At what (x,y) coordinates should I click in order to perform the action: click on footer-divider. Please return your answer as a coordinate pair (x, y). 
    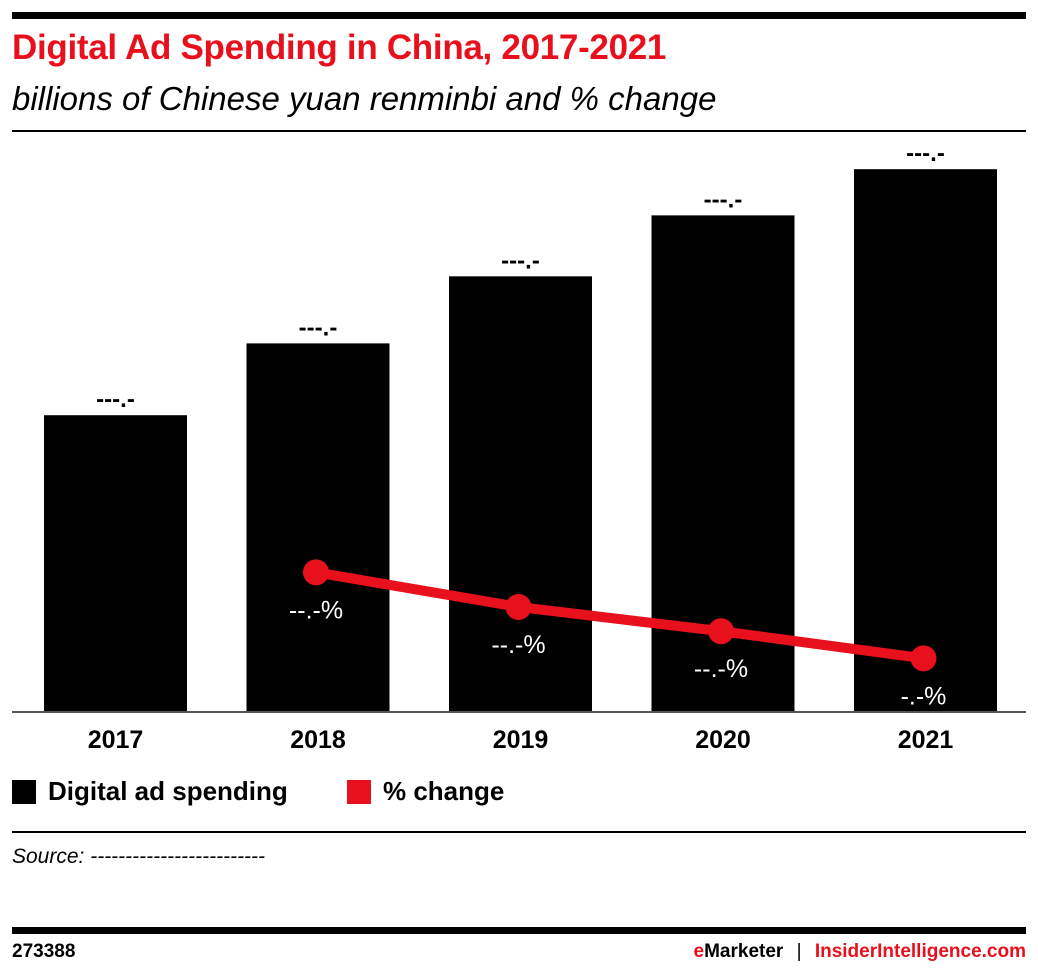
    Looking at the image, I should click on (519, 832).